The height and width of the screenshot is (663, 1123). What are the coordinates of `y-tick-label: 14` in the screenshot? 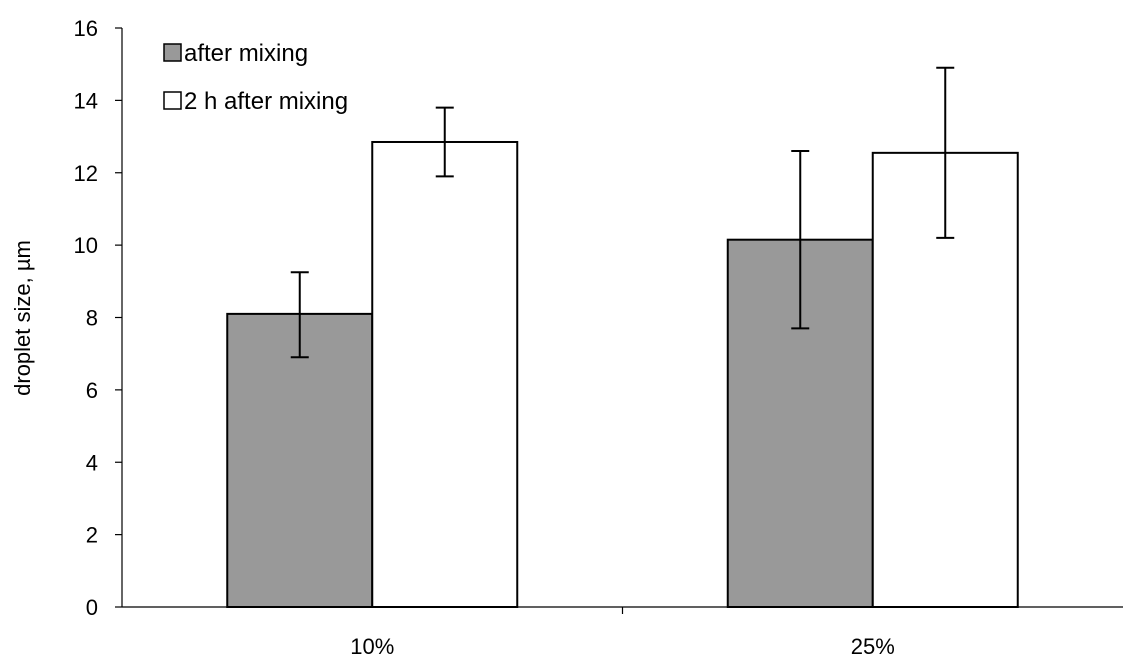 It's located at (86, 100).